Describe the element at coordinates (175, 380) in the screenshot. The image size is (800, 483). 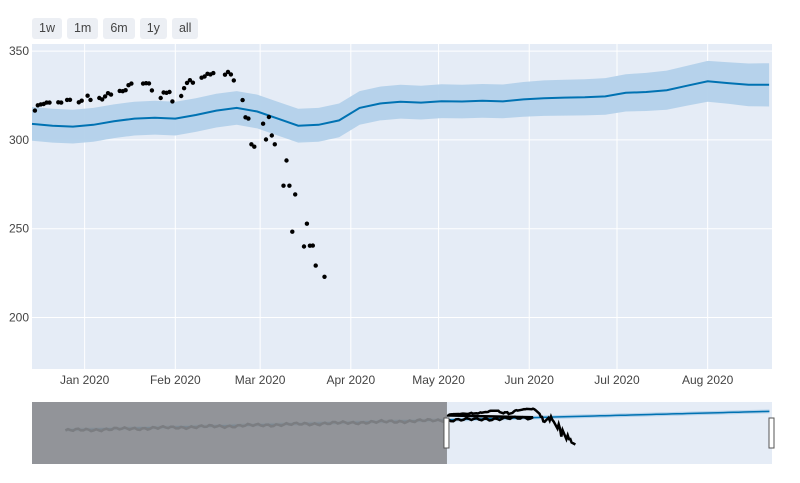
I see `x-tick-label: Feb 2020` at that location.